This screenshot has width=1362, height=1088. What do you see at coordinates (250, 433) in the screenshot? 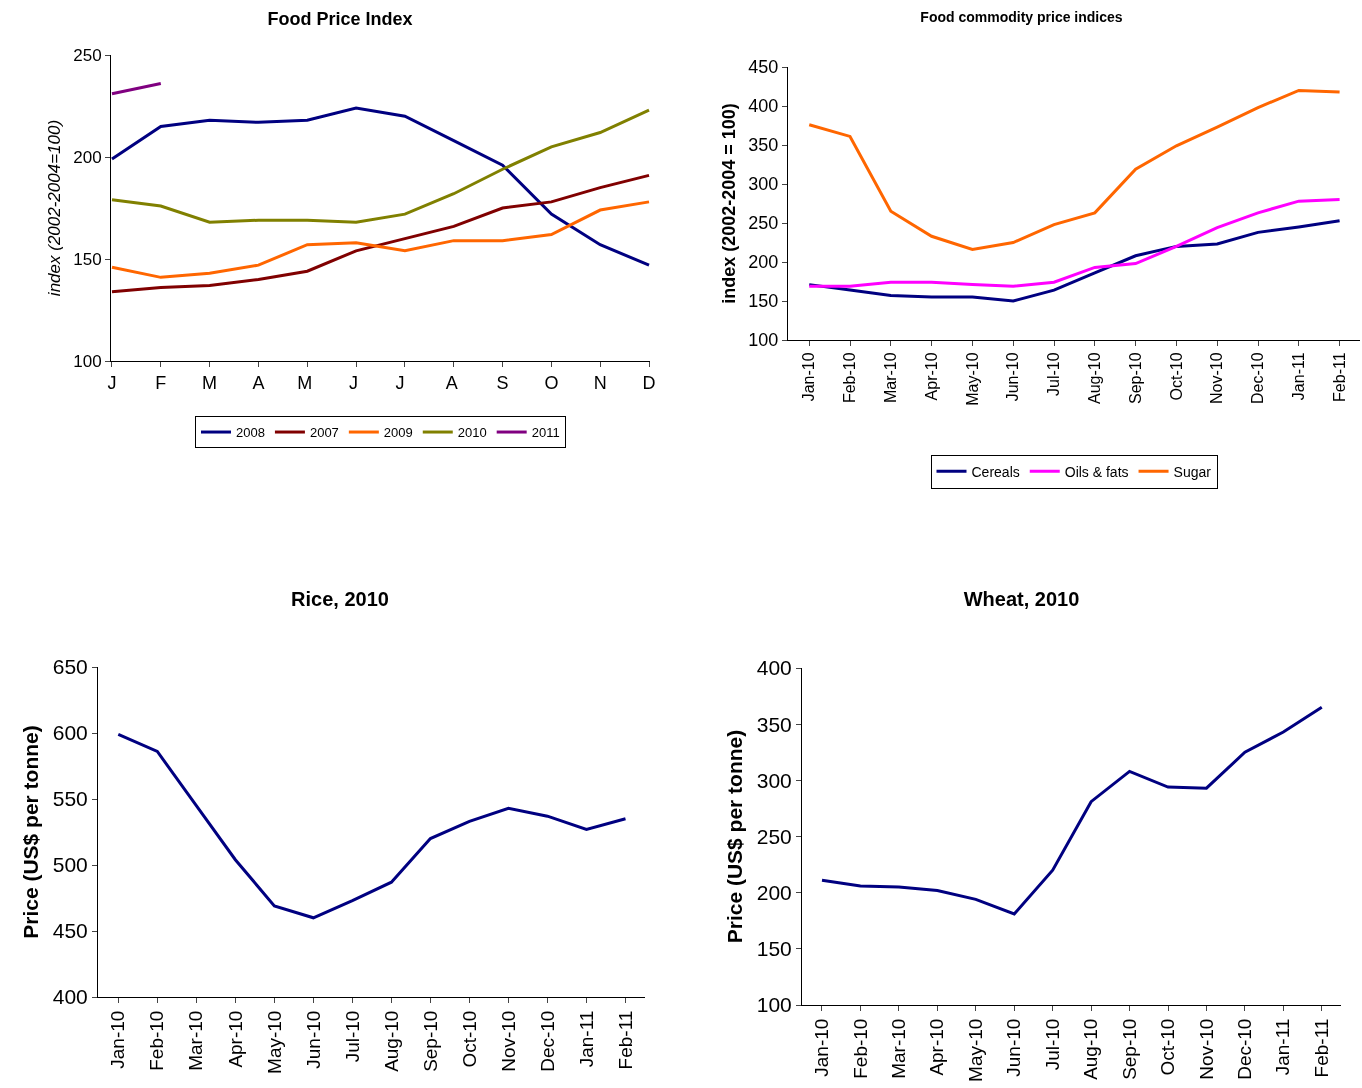
I see `legend-label: 2008` at bounding box center [250, 433].